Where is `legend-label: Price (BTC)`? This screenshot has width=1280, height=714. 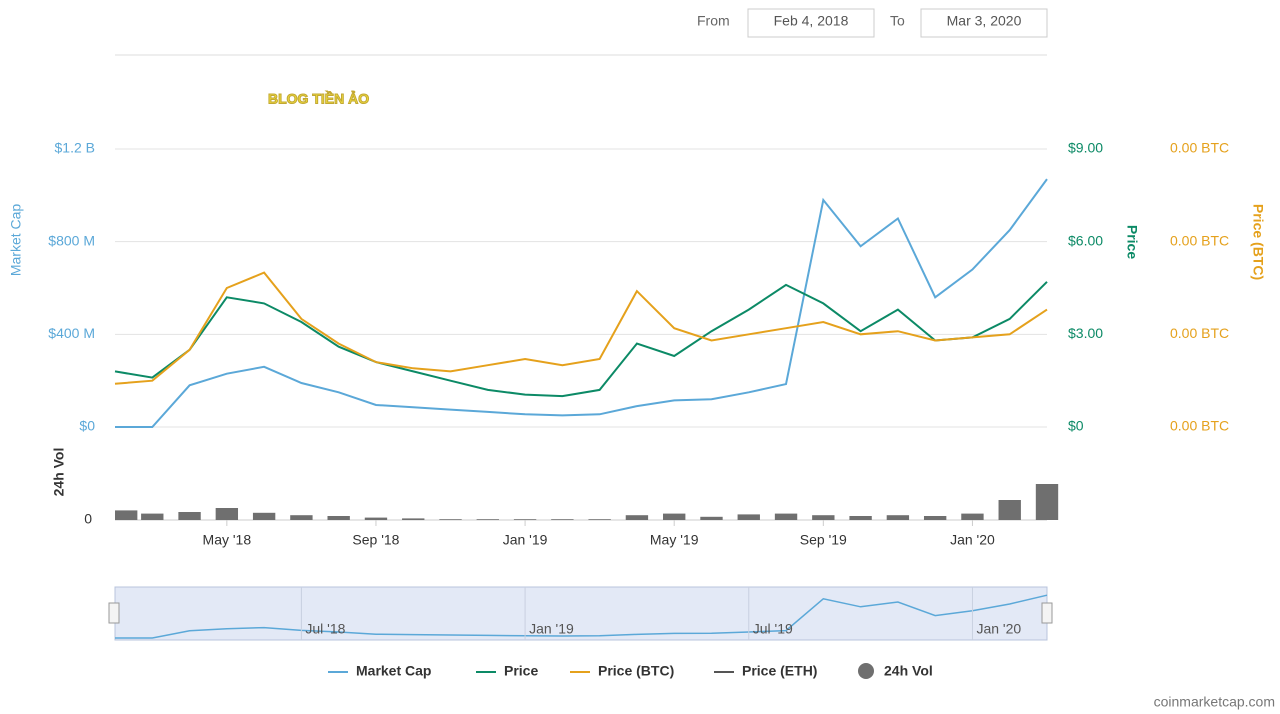
legend-label: Price (BTC) is located at coordinates (636, 671).